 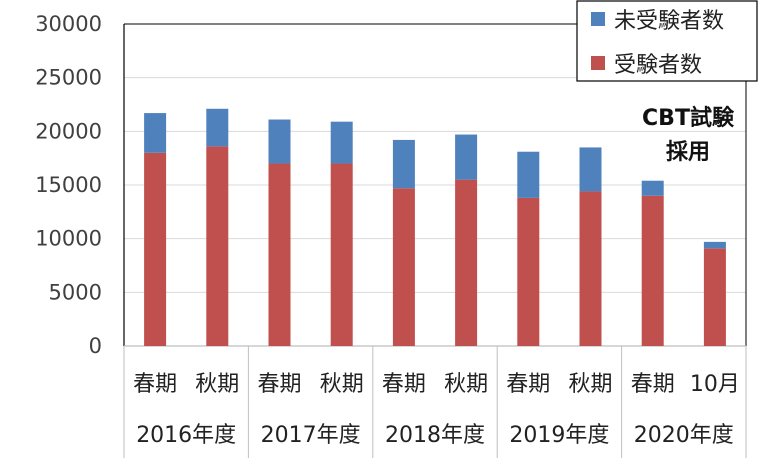 I want to click on legend-box, so click(x=667, y=41).